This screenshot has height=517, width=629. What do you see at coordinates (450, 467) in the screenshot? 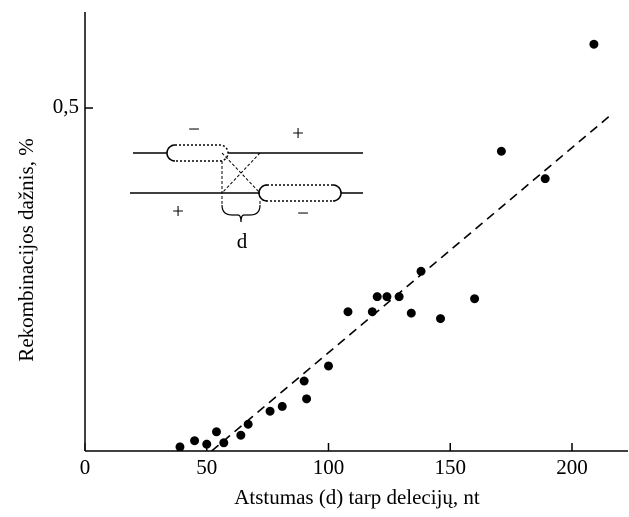
I see `x-tick-label: 150` at bounding box center [450, 467].